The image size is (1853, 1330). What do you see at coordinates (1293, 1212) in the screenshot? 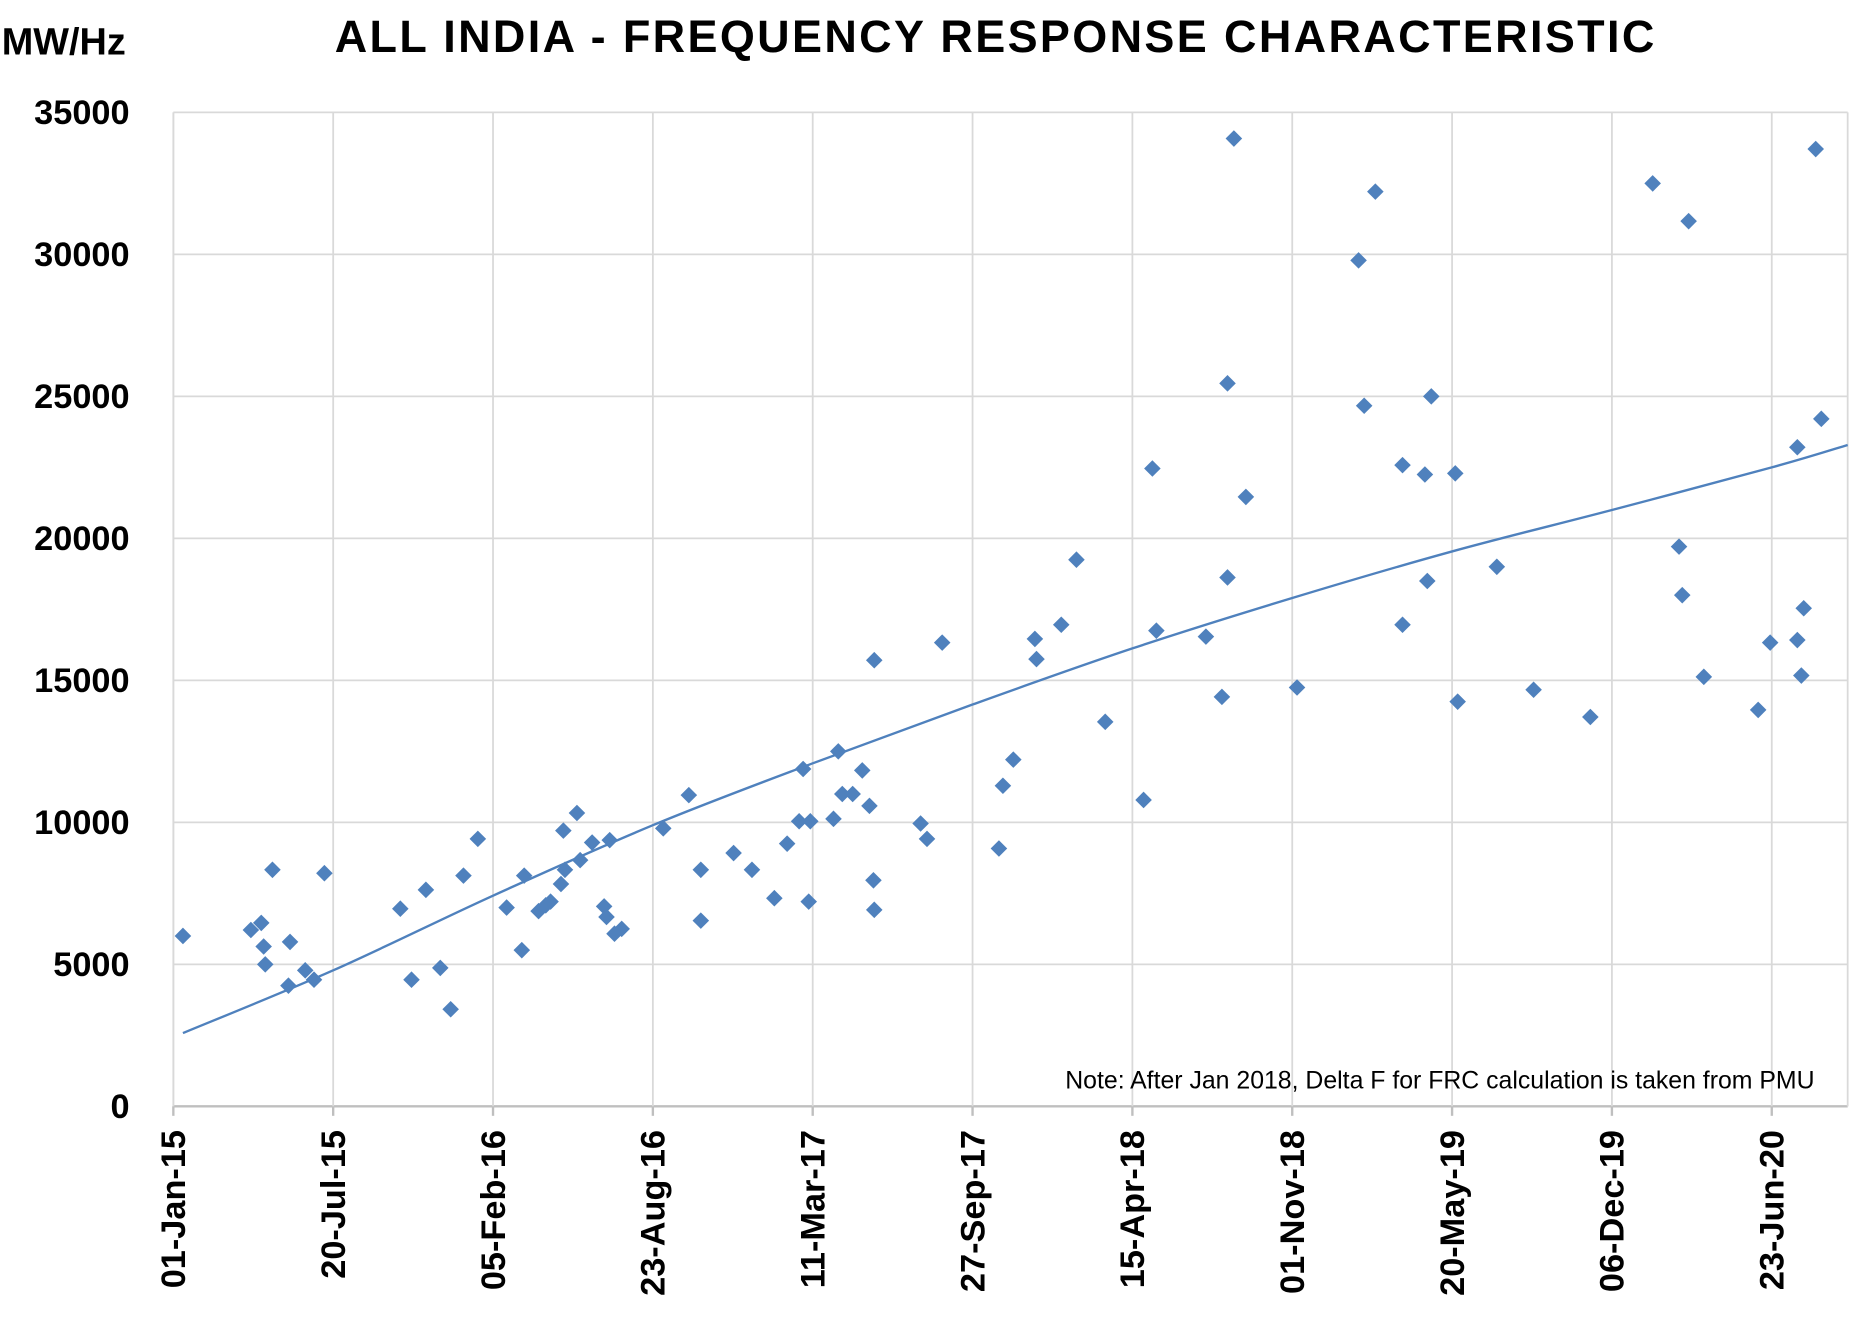
I see `x-tick-label: 01-Nov-18` at bounding box center [1293, 1212].